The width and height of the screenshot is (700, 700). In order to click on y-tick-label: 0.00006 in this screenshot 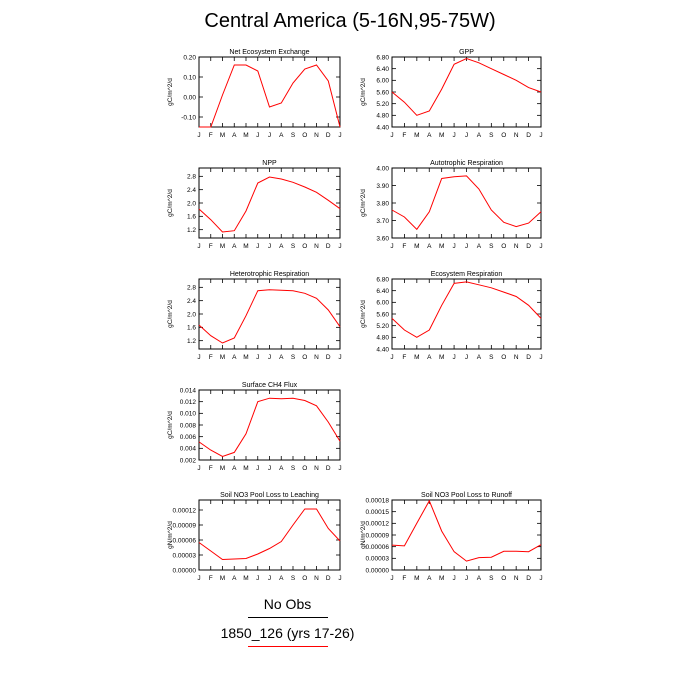, I will do `click(378, 547)`.